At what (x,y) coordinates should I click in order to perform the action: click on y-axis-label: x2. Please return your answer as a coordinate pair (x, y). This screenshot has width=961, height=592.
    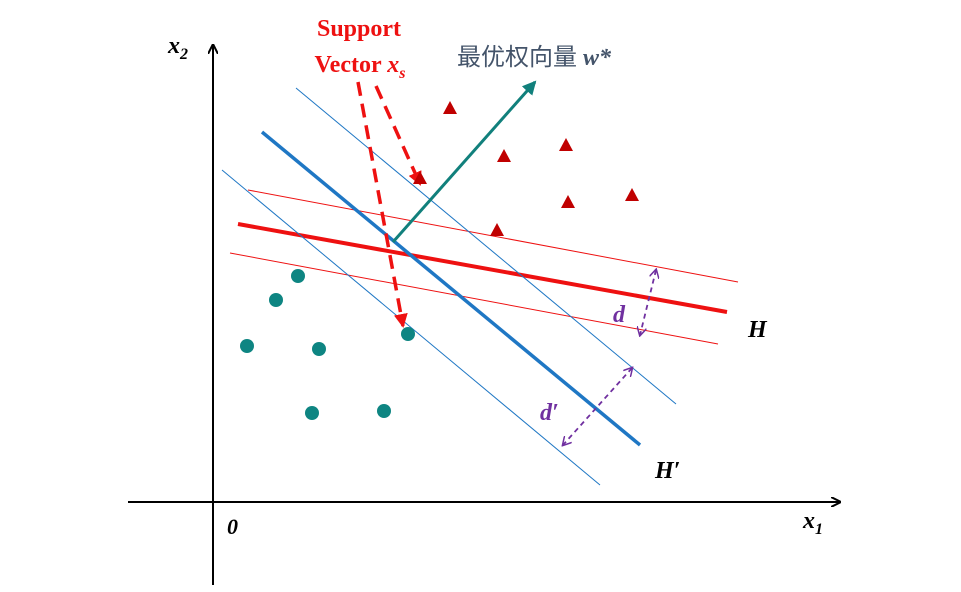
    Looking at the image, I should click on (177, 48).